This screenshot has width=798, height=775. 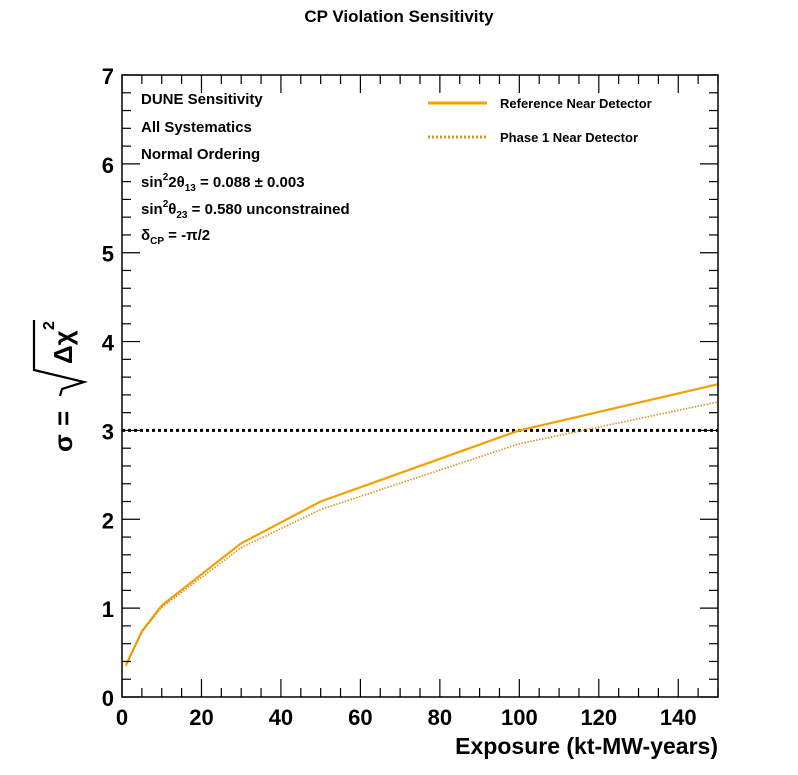 I want to click on y-tick-label: 5, so click(x=108, y=254).